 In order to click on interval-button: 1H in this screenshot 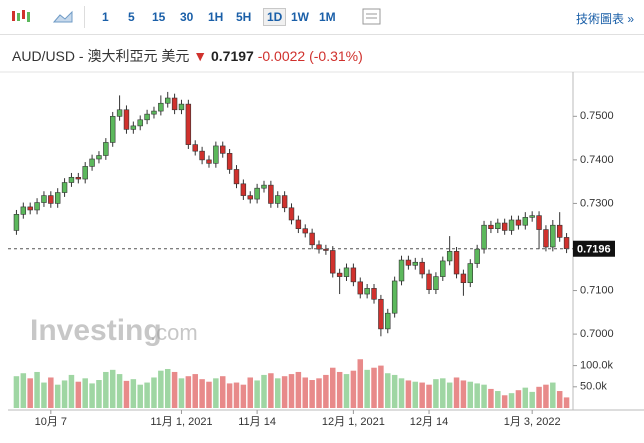, I will do `click(216, 17)`.